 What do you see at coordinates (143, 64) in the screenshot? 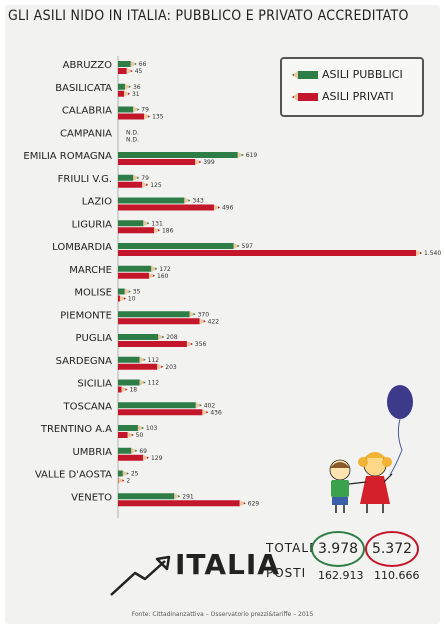
I see `value-label-public: 66` at bounding box center [143, 64].